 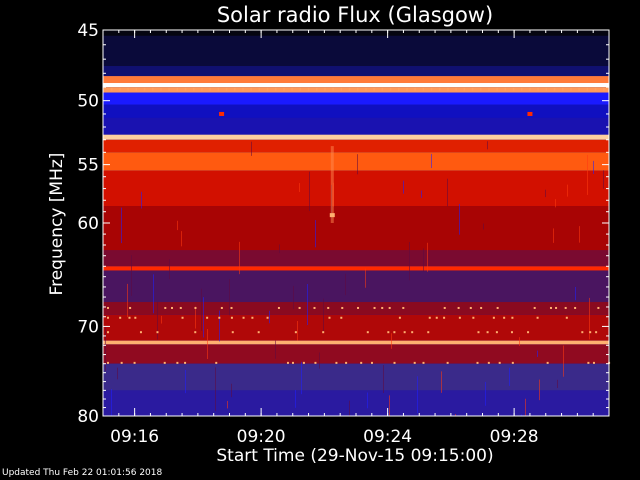 I want to click on y-tick-label: 45, so click(x=88, y=31).